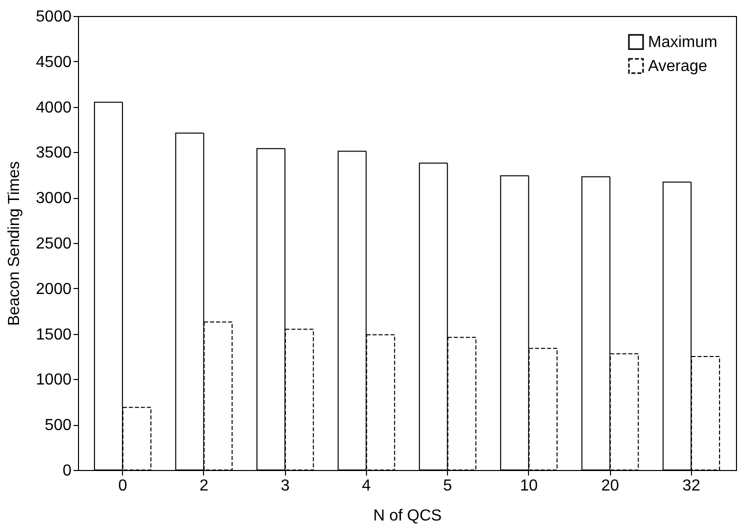 The height and width of the screenshot is (528, 739). I want to click on y-tick-label: 5000, so click(54, 17).